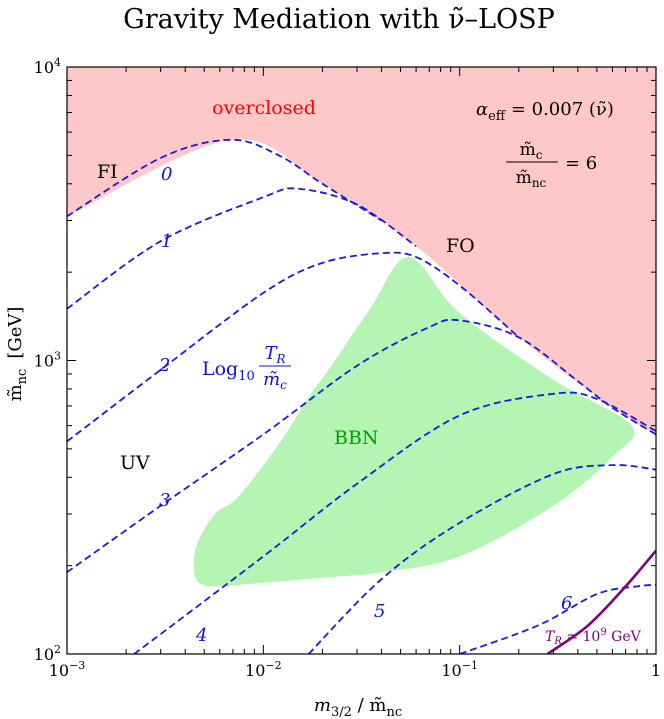 The width and height of the screenshot is (664, 719). I want to click on log-base: Log, so click(220, 369).